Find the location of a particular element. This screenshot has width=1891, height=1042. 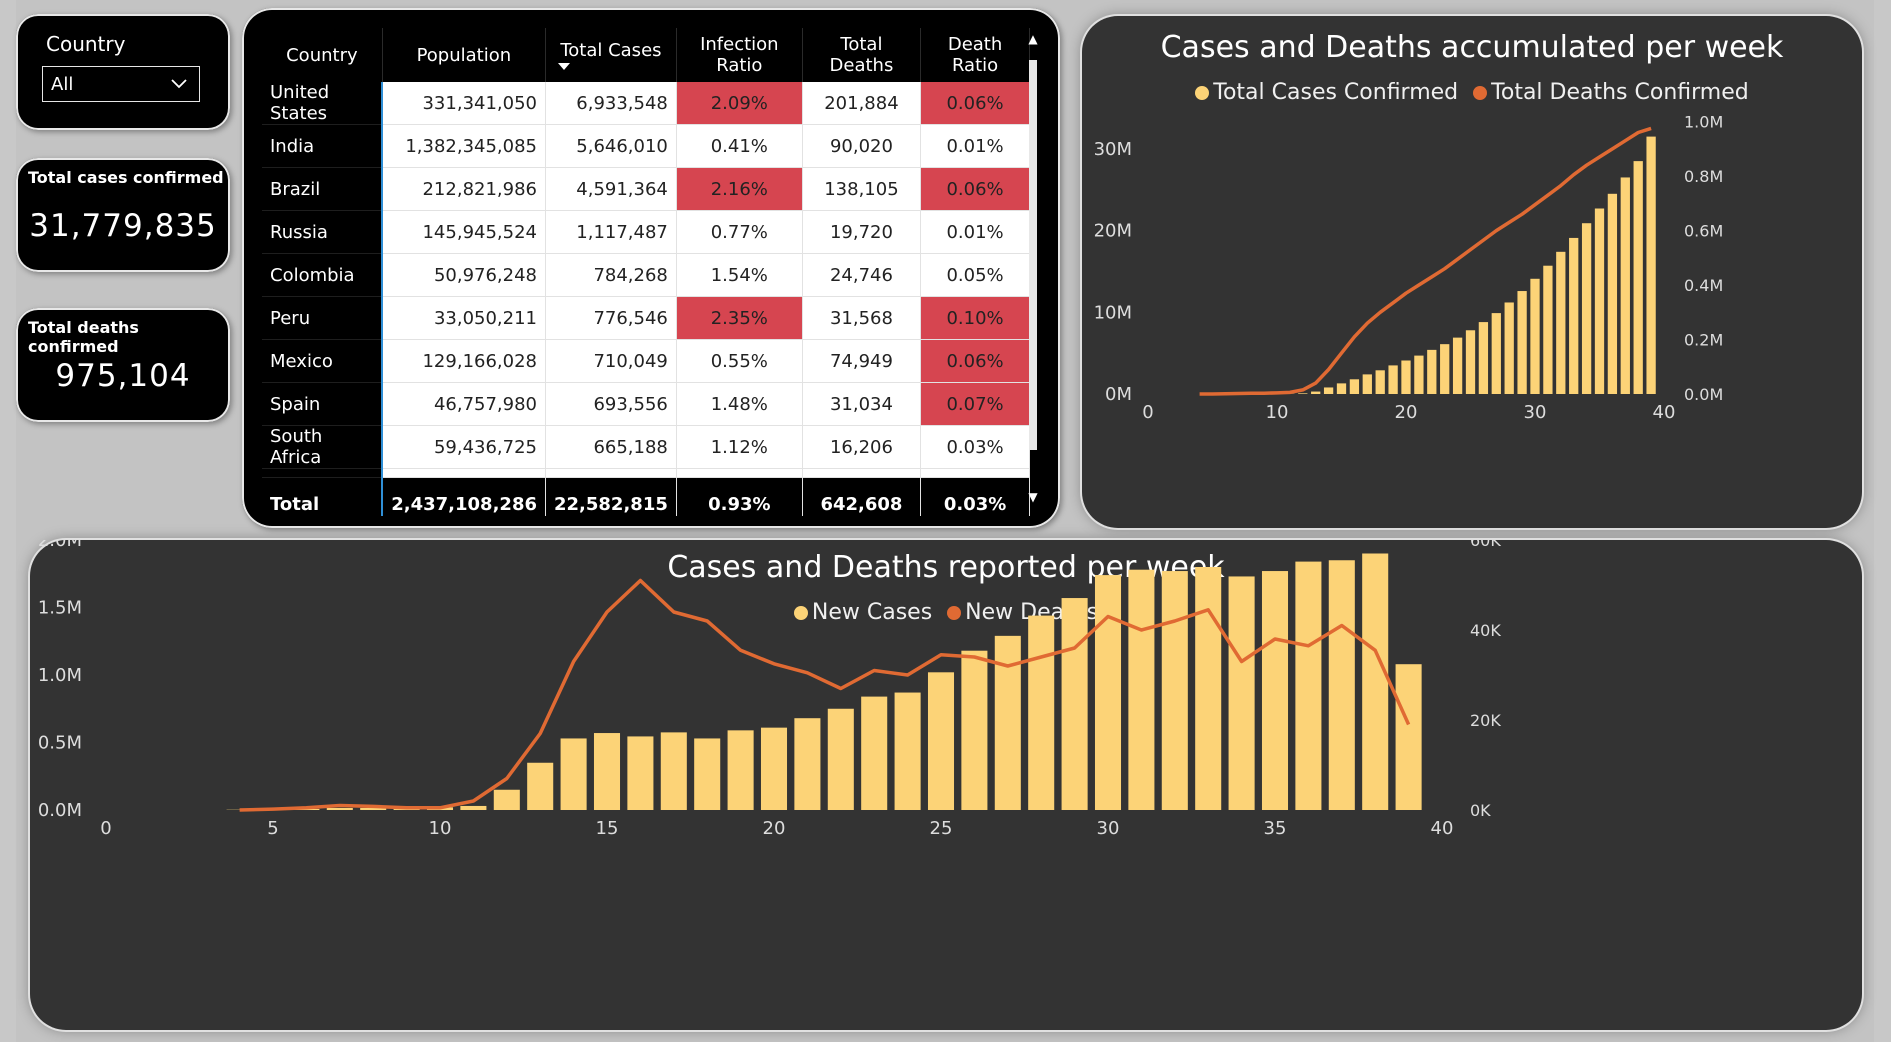

table-cell-total-deaths: 90,020 is located at coordinates (862, 146).